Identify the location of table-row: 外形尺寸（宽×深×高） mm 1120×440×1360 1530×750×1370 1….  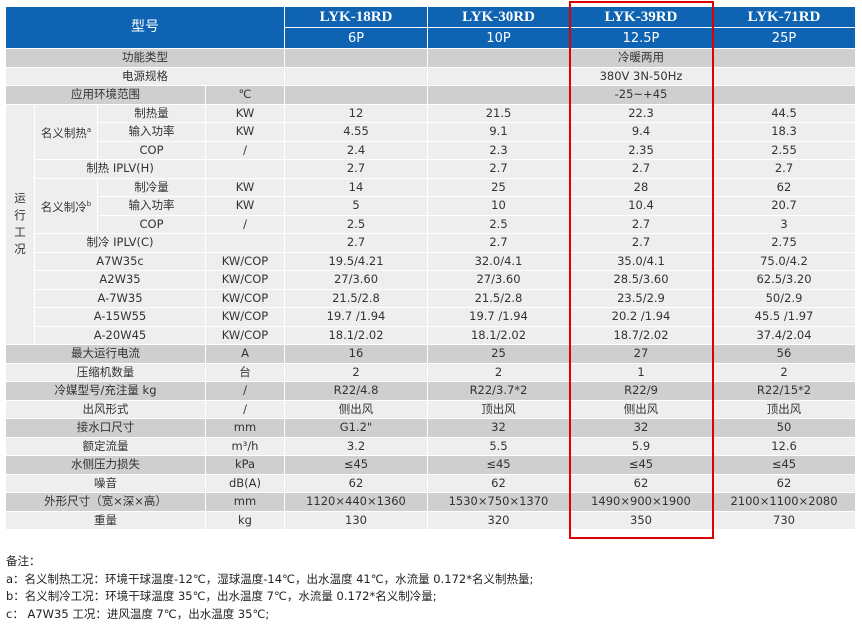
(431, 502).